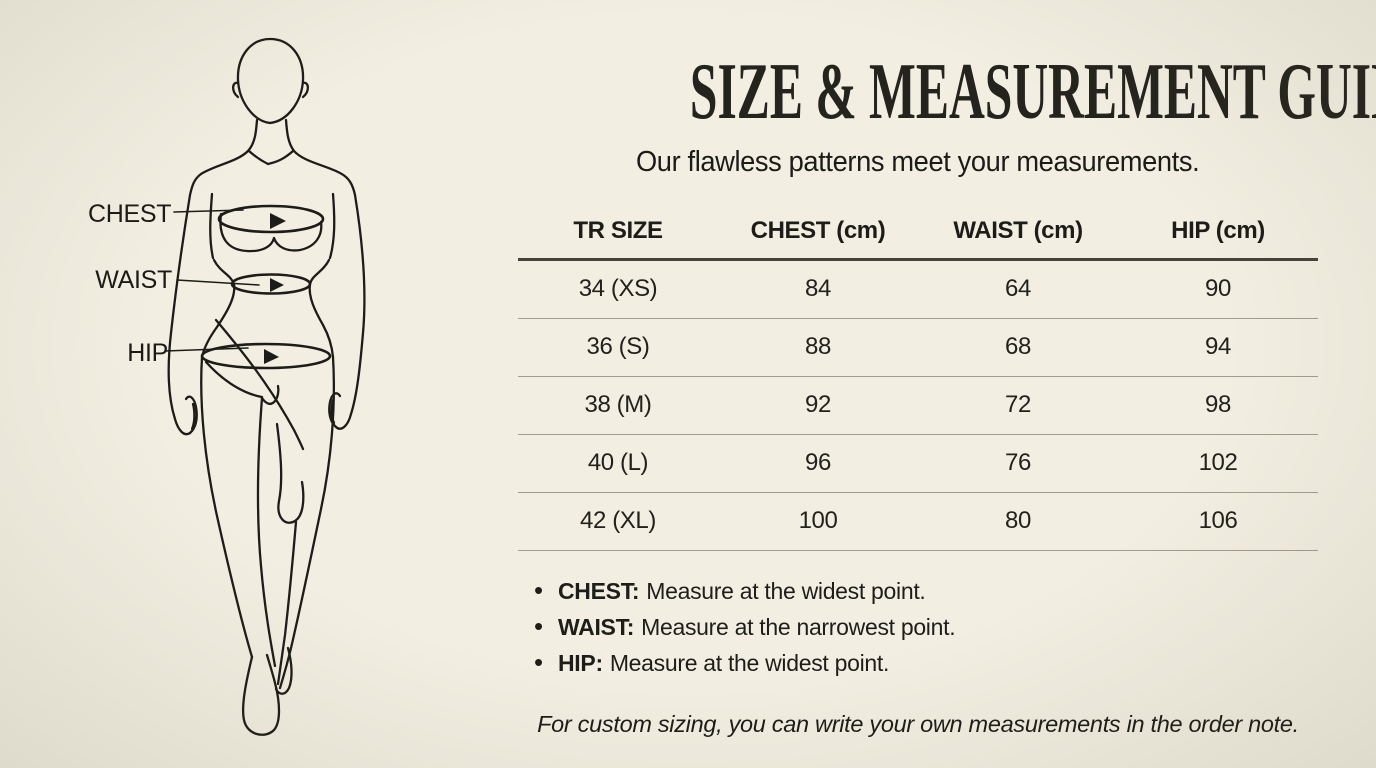  I want to click on list-item: WAIST:Measure at the narrowest point., so click(925, 627).